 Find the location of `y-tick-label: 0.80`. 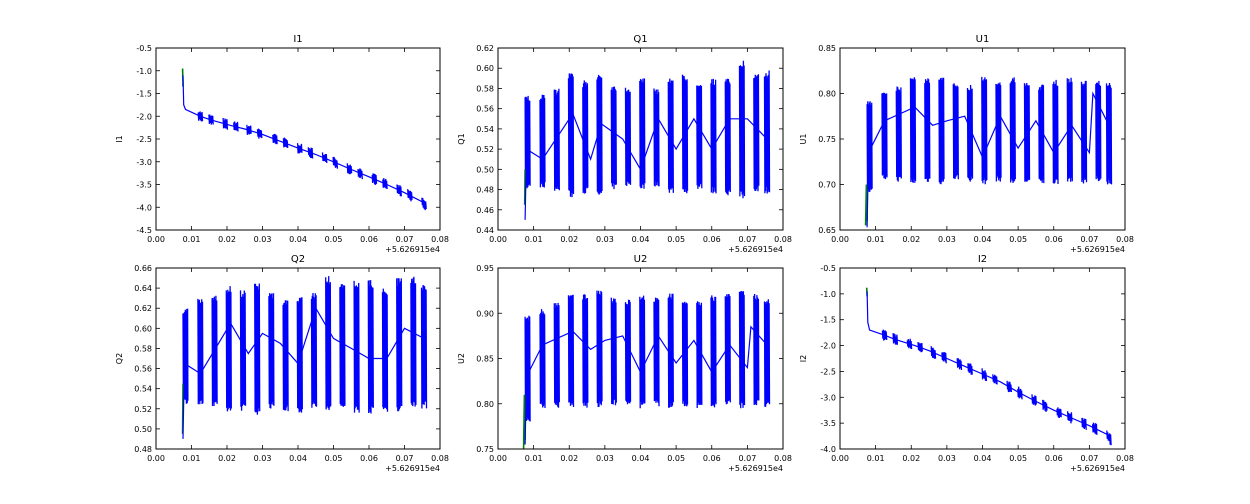

y-tick-label: 0.80 is located at coordinates (827, 94).